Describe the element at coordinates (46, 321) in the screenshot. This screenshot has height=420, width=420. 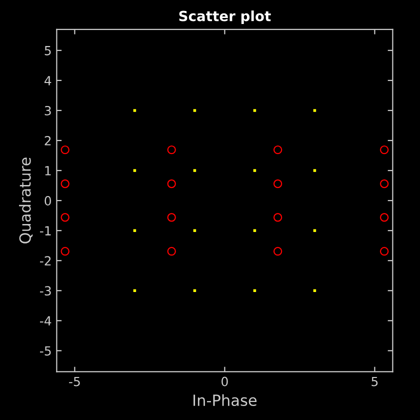
I see `y-tick-label: -4` at that location.